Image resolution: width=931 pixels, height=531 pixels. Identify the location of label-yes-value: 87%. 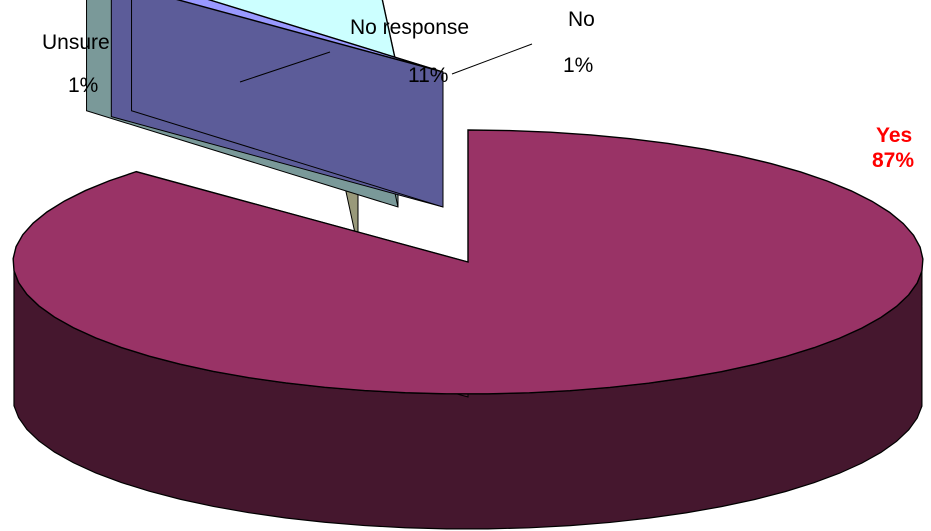
(893, 160).